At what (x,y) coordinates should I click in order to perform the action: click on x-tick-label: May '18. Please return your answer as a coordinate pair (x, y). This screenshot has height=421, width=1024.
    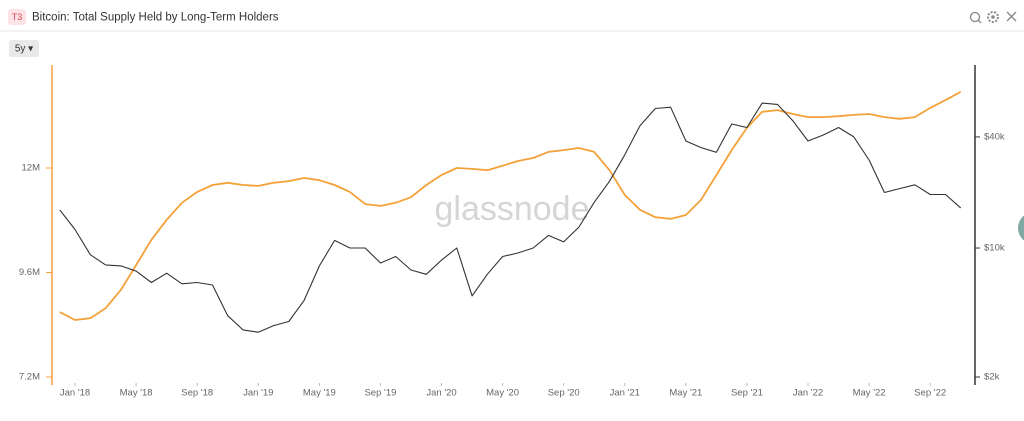
    Looking at the image, I should click on (136, 393).